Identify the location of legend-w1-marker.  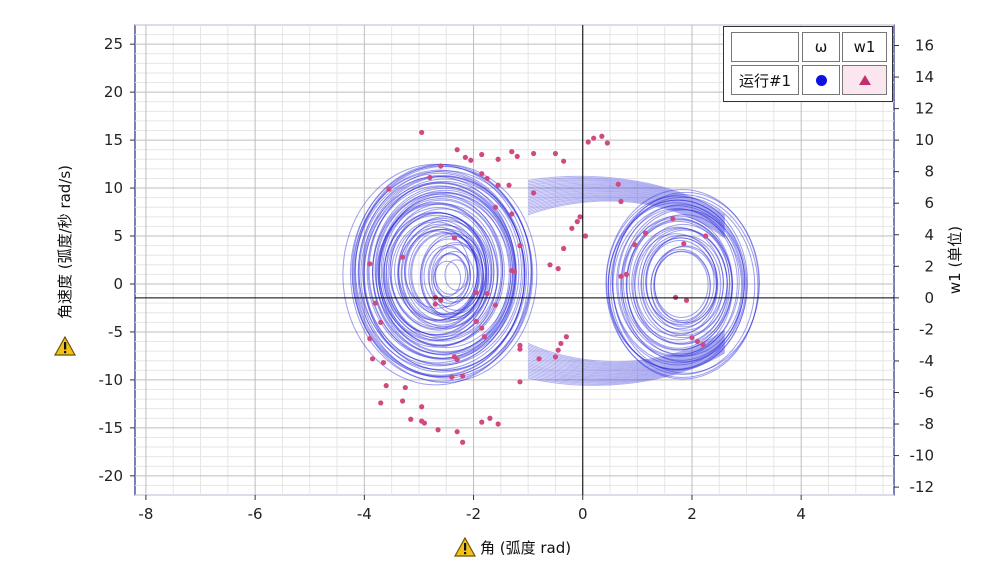
(864, 80).